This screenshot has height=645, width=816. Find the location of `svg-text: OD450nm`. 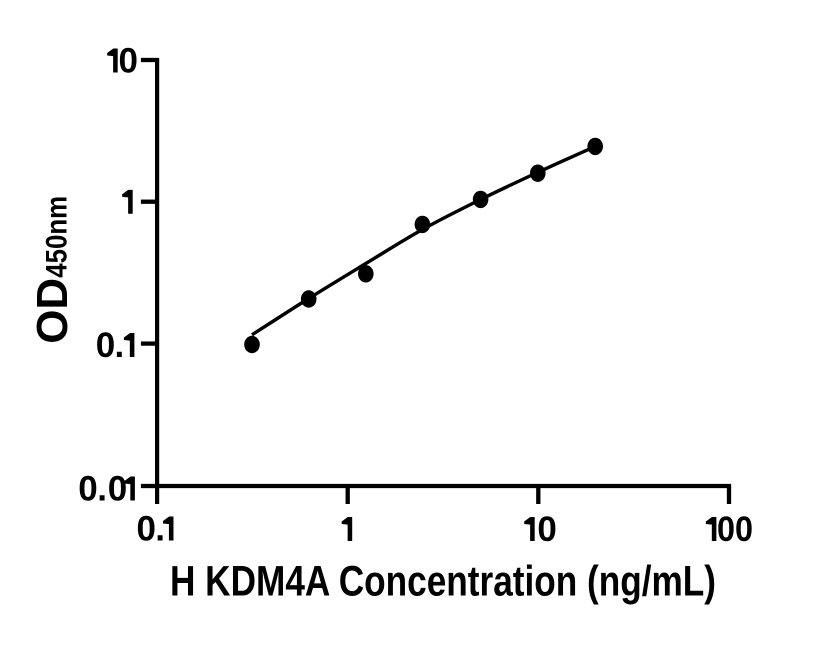

svg-text: OD450nm is located at coordinates (52, 270).